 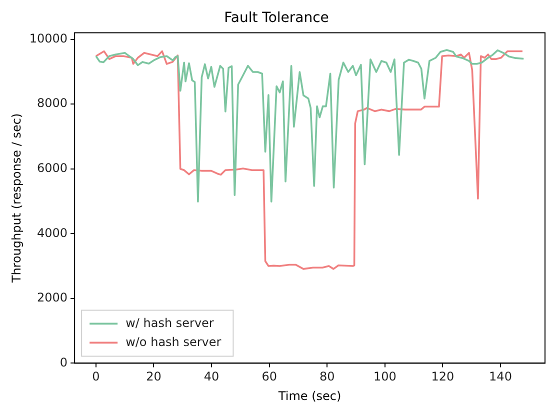 I want to click on y-axis-title: Throughput (response / sec), so click(x=16, y=198).